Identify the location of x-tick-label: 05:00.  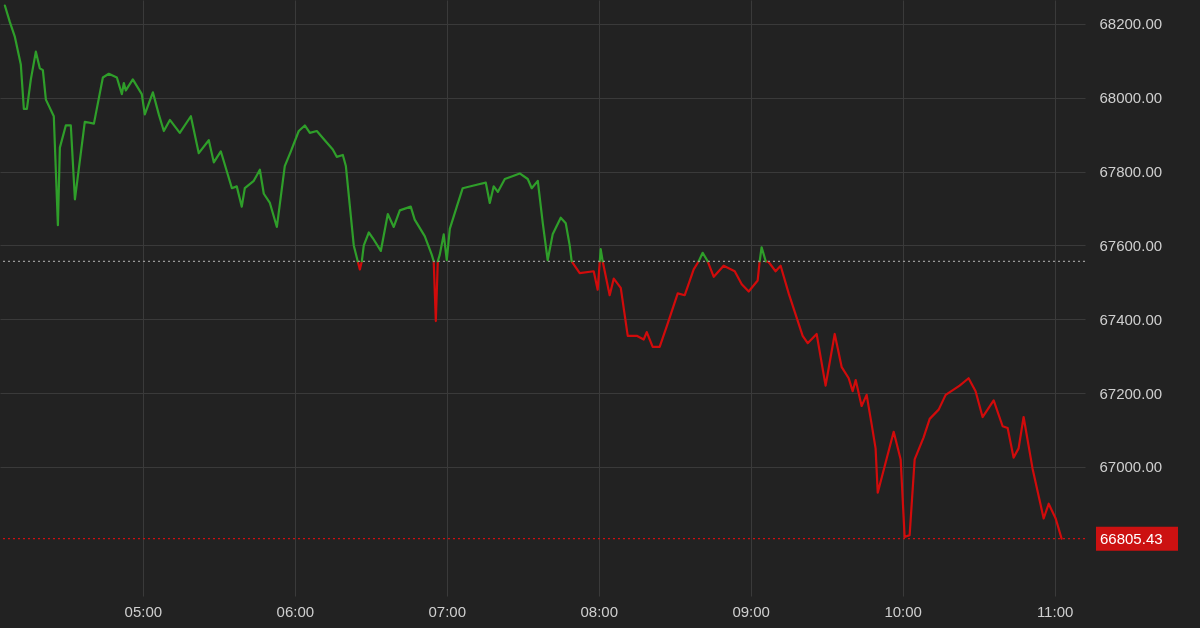
(143, 611).